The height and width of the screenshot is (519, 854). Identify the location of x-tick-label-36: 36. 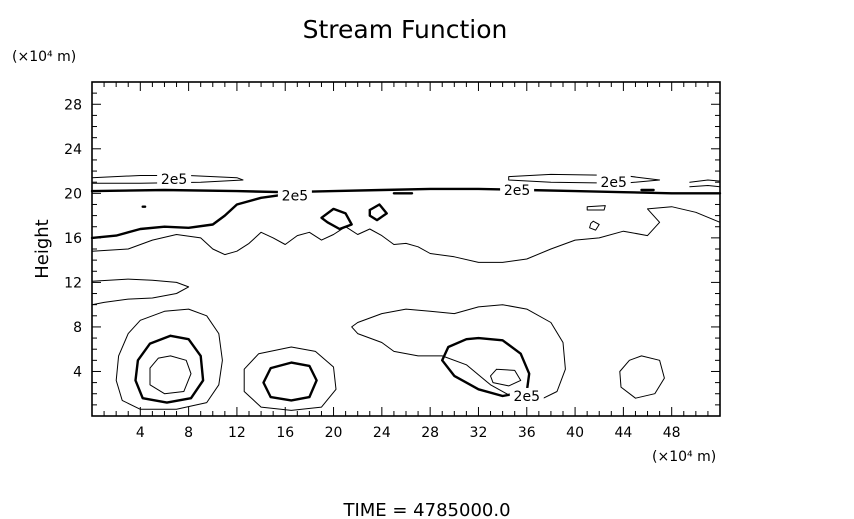
(527, 433).